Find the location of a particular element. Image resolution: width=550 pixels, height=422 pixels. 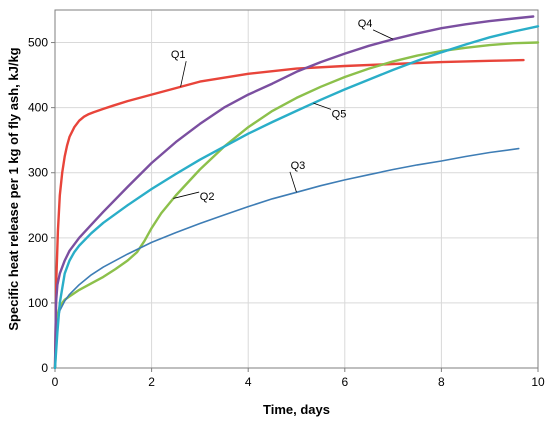

annotation-leader-q3 is located at coordinates (293, 182).